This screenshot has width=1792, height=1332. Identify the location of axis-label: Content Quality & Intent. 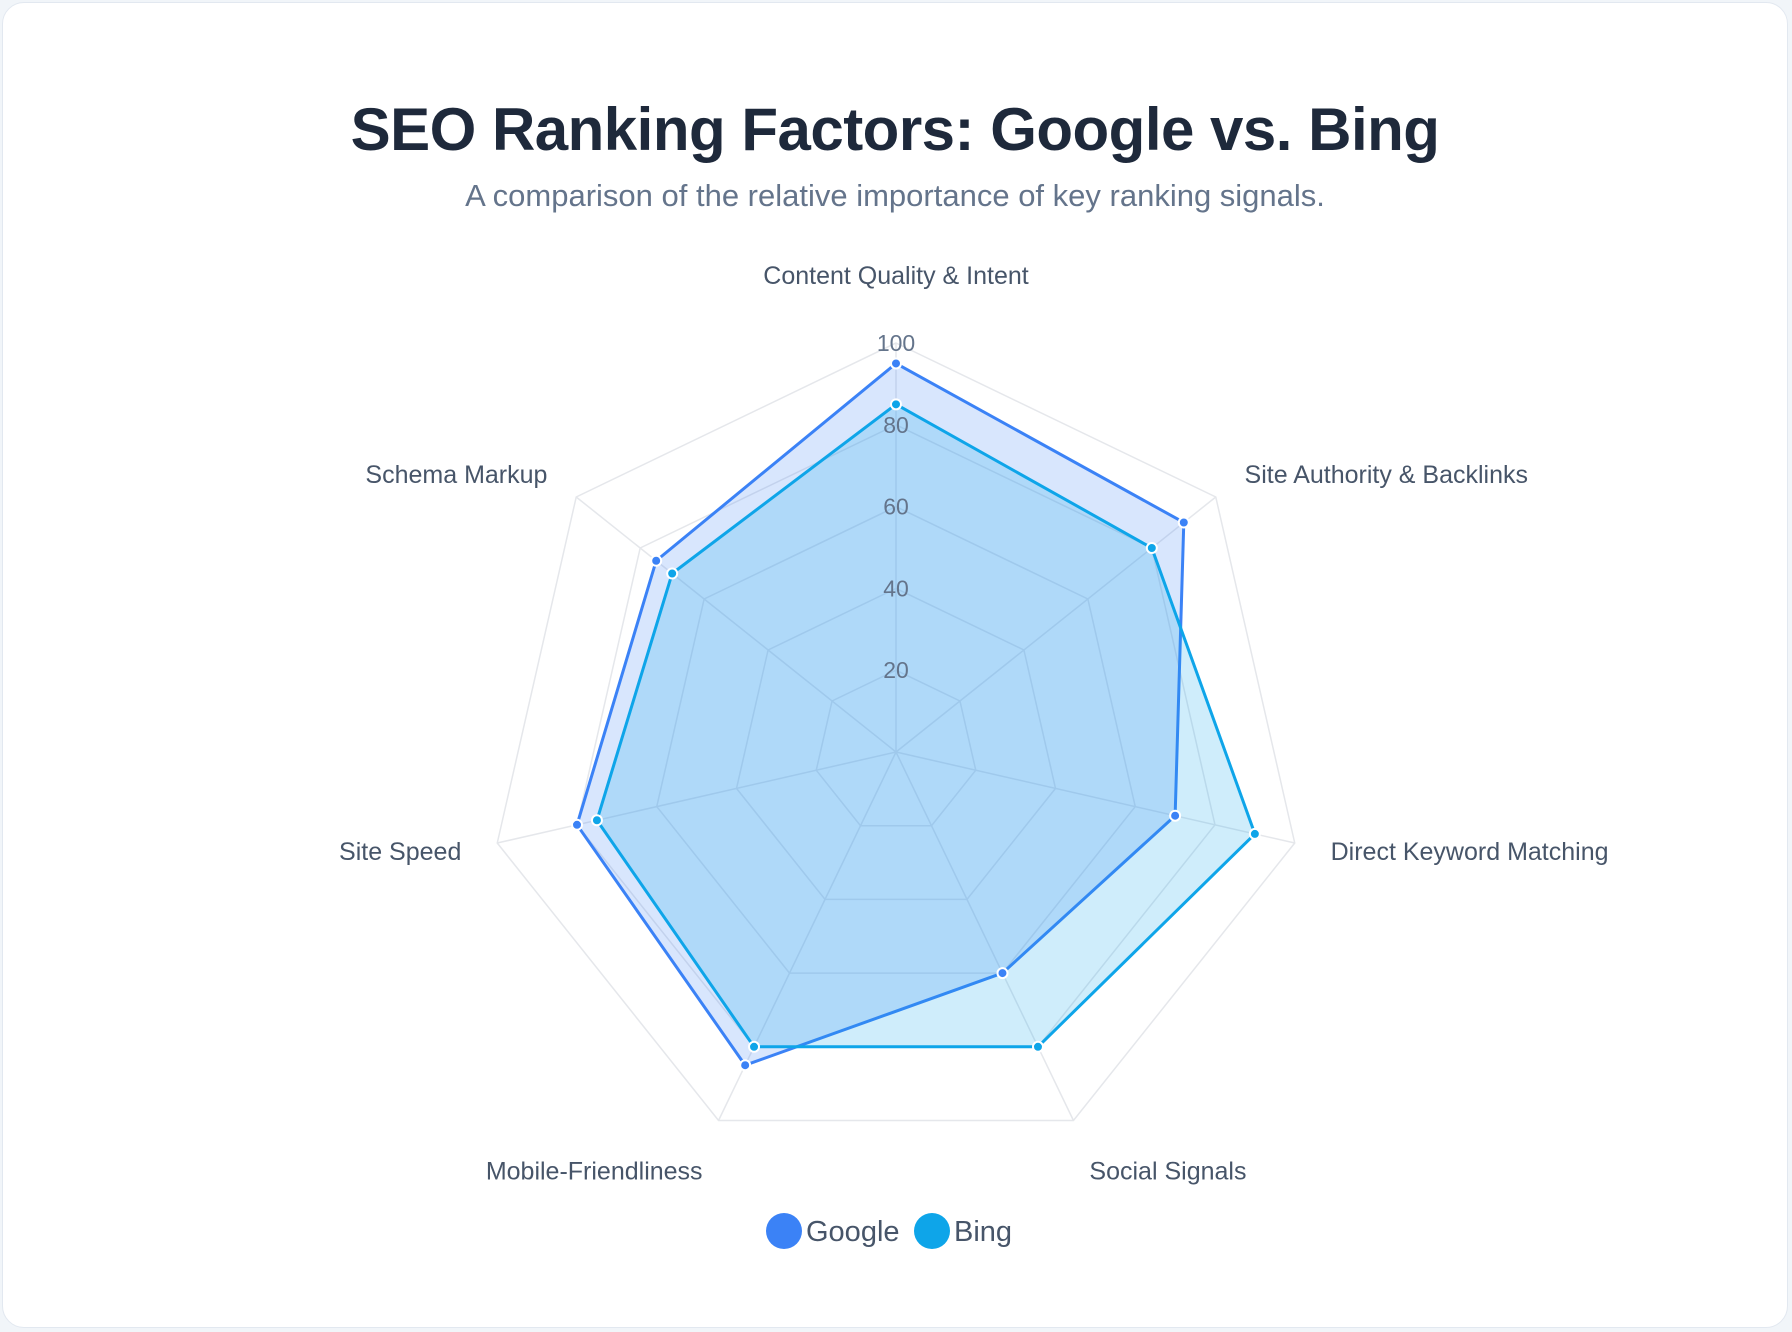
(895, 276).